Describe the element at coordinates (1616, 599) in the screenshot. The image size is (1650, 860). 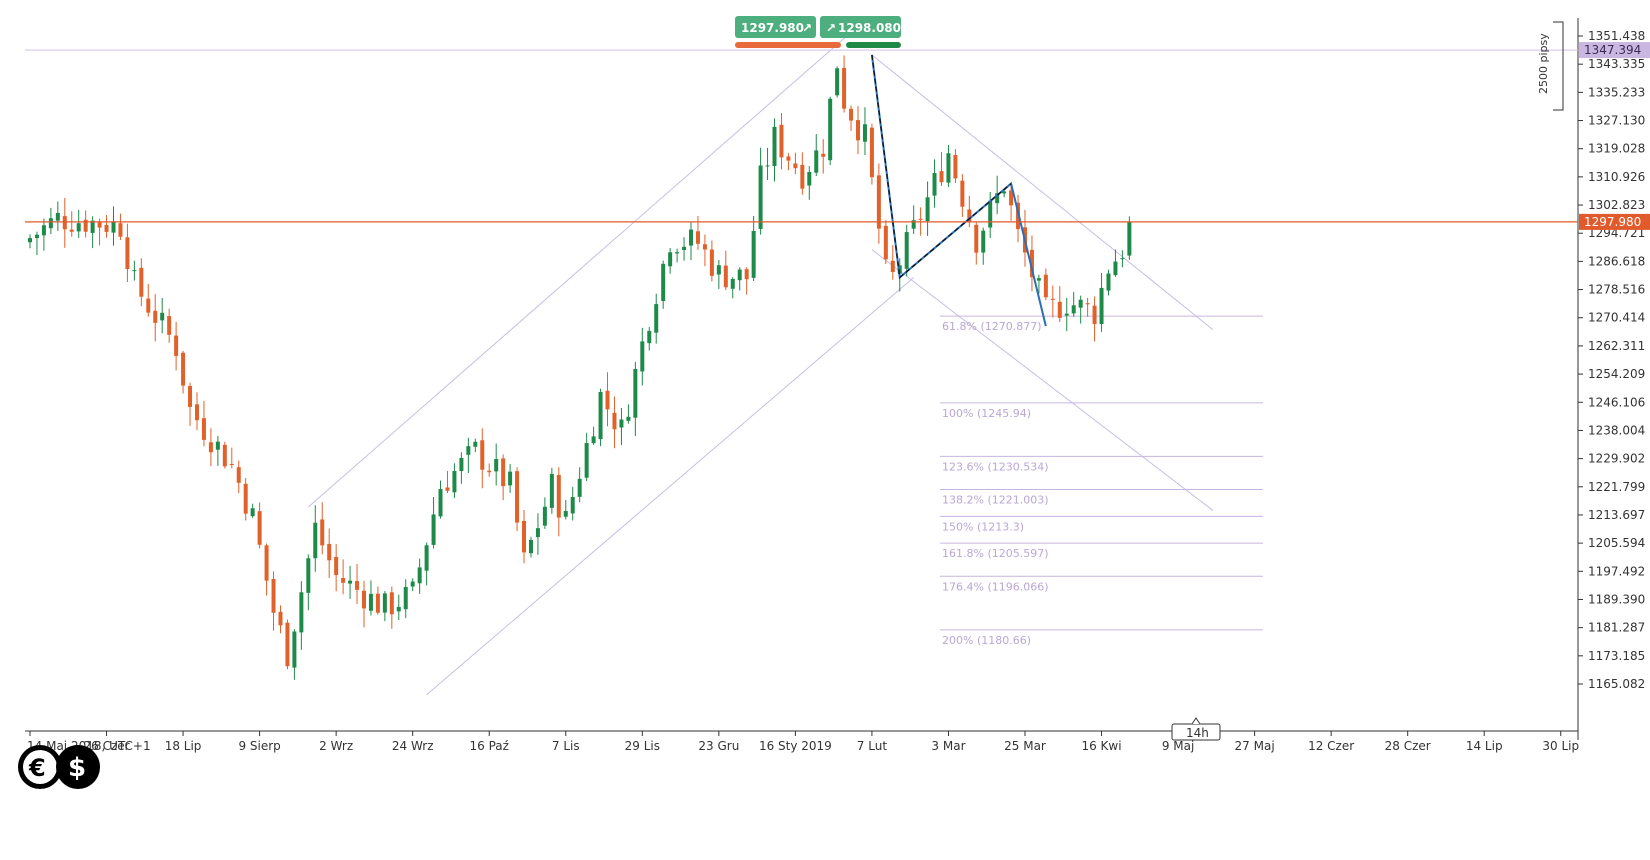
I see `y-tick-label: 1189.390` at that location.